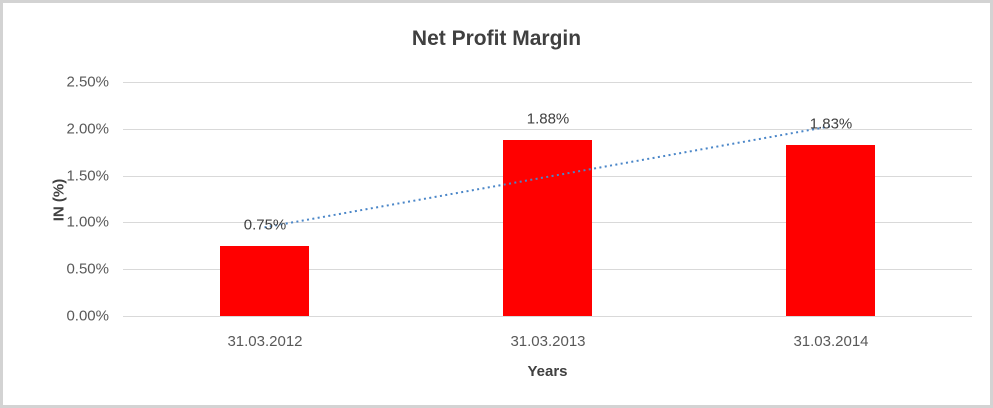 This screenshot has width=993, height=408. I want to click on y-tick-label: 1.00%, so click(87, 222).